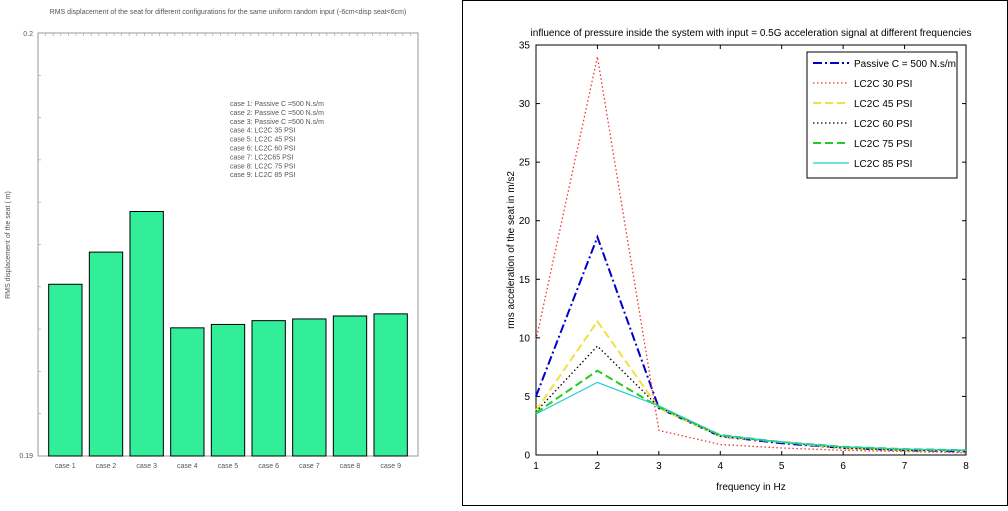 The width and height of the screenshot is (1008, 511). Describe the element at coordinates (28, 34) in the screenshot. I see `y-tick-label-top: 0.2` at that location.